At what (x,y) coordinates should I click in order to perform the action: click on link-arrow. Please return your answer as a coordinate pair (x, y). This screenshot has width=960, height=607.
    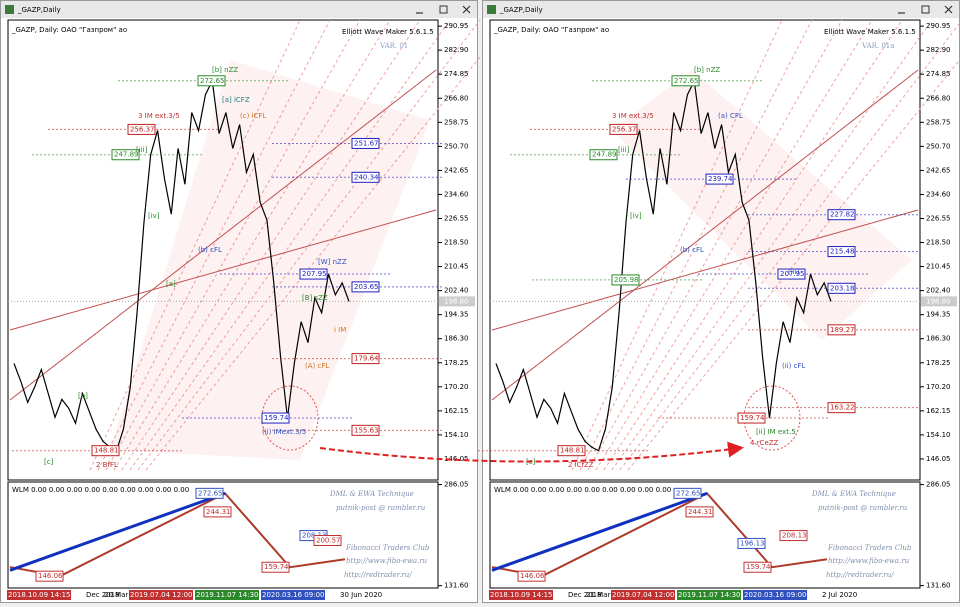
    Looking at the image, I should click on (531, 452).